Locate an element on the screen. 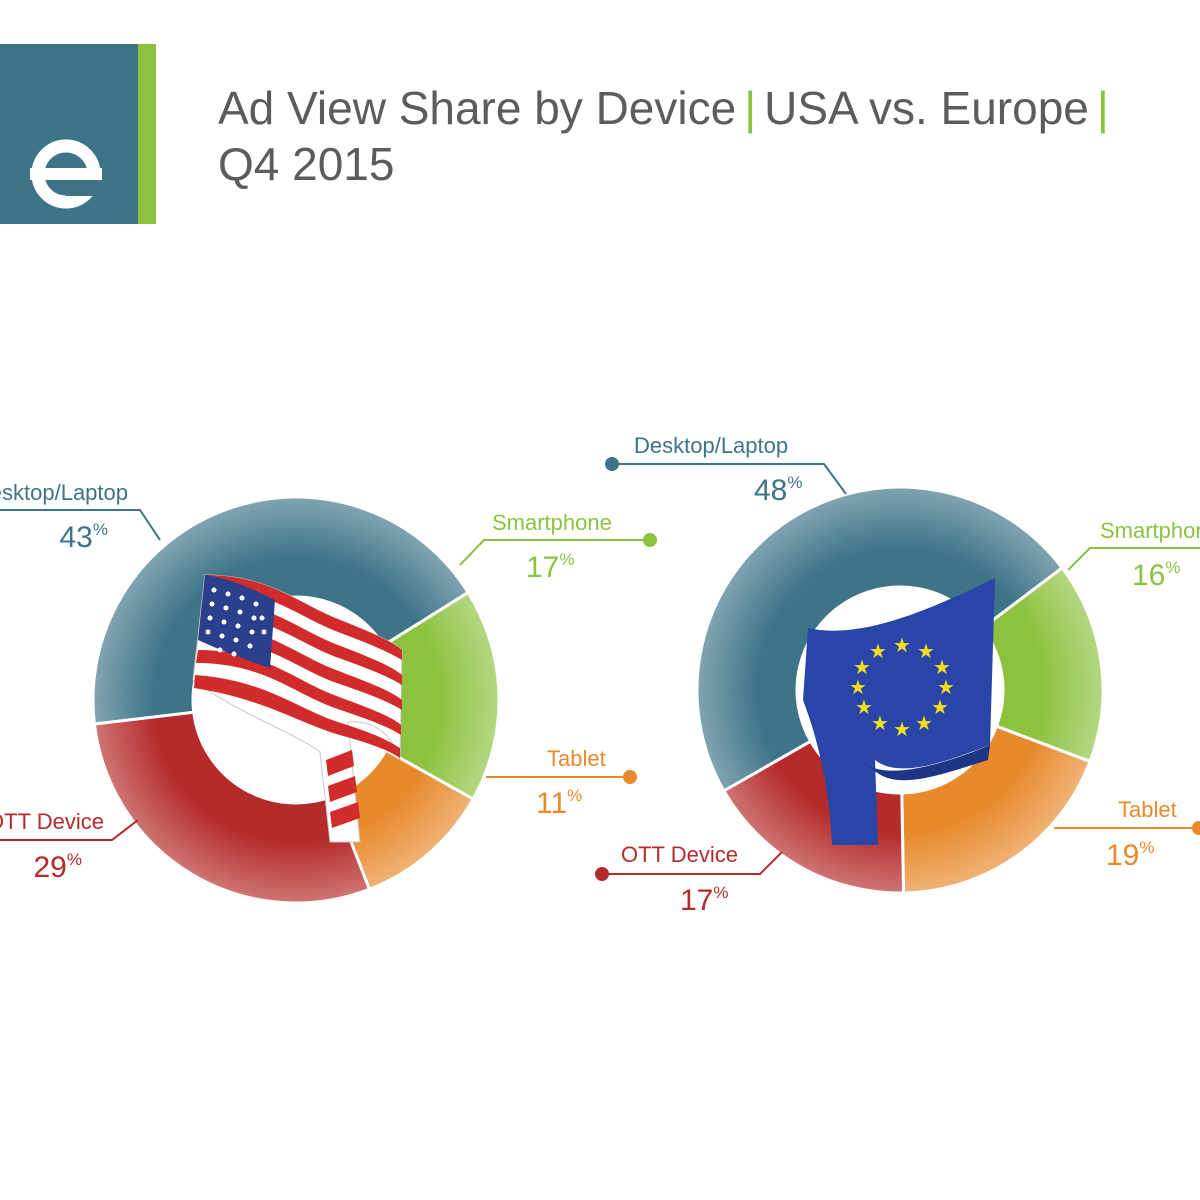 The width and height of the screenshot is (1200, 1200). eu-tablet-value: 19% is located at coordinates (1130, 855).